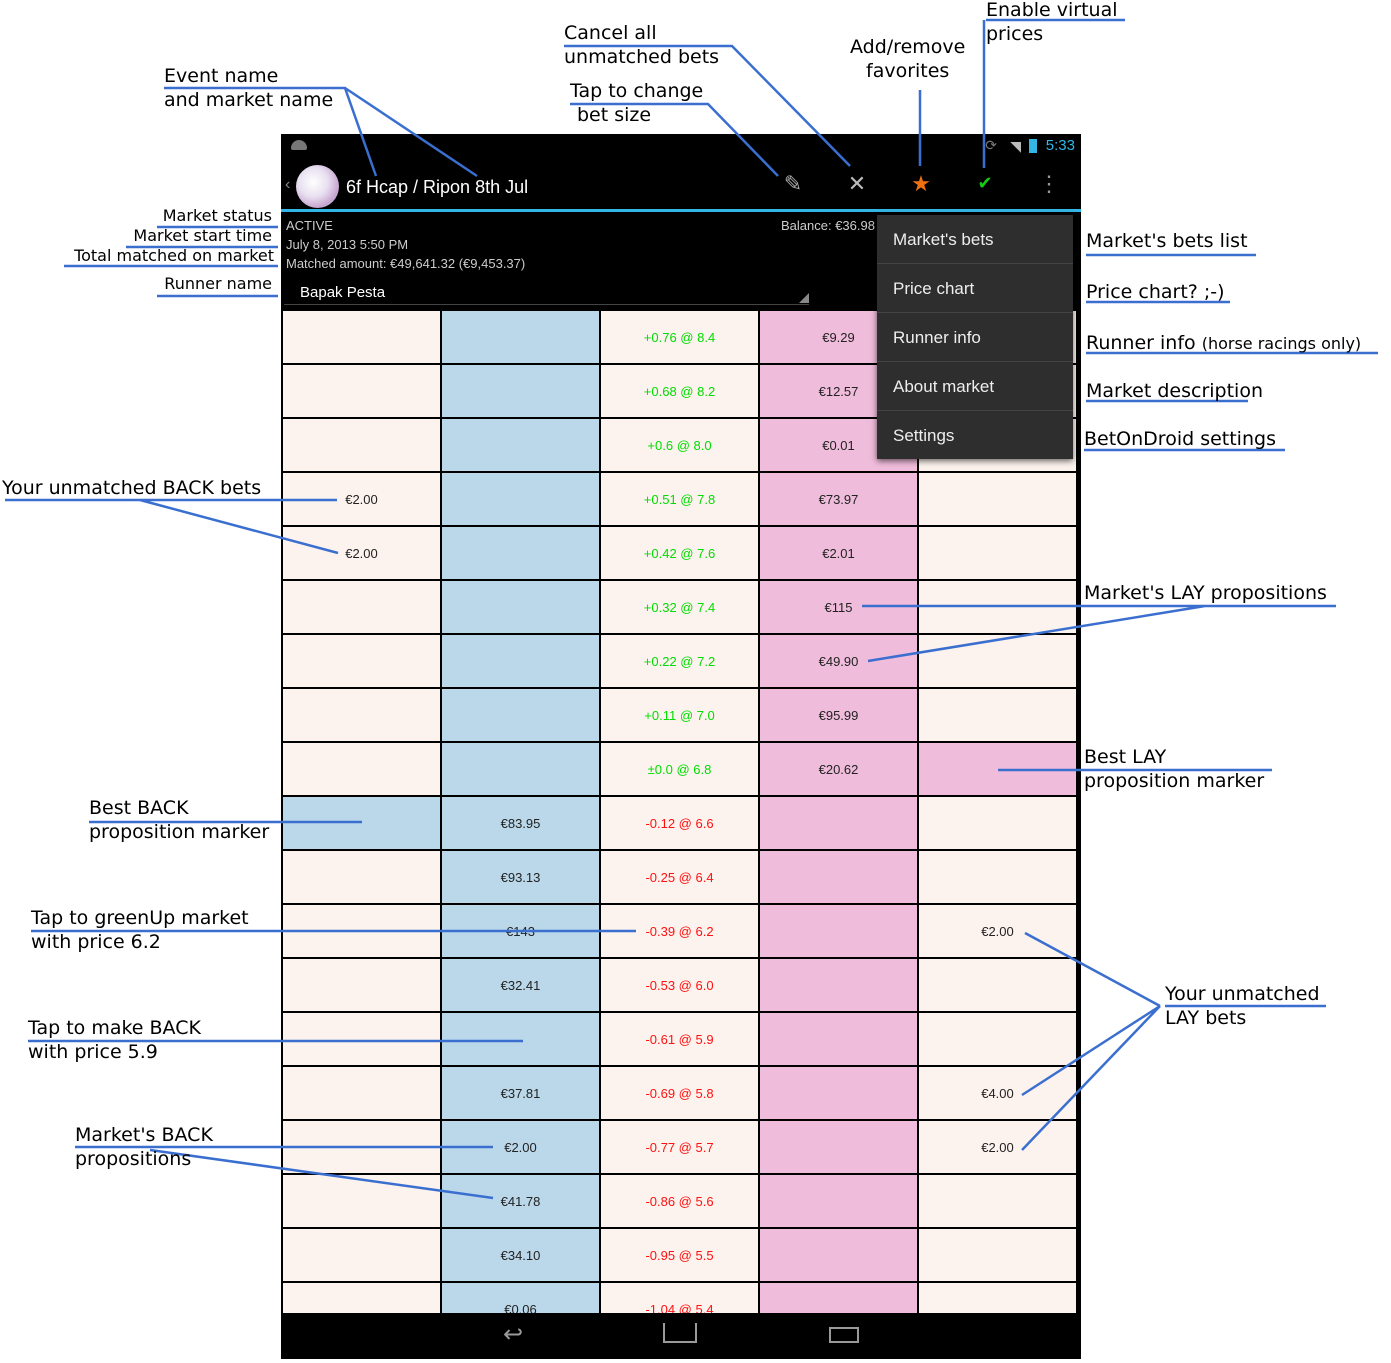 This screenshot has width=1391, height=1363. I want to click on close-icon: ✕, so click(857, 183).